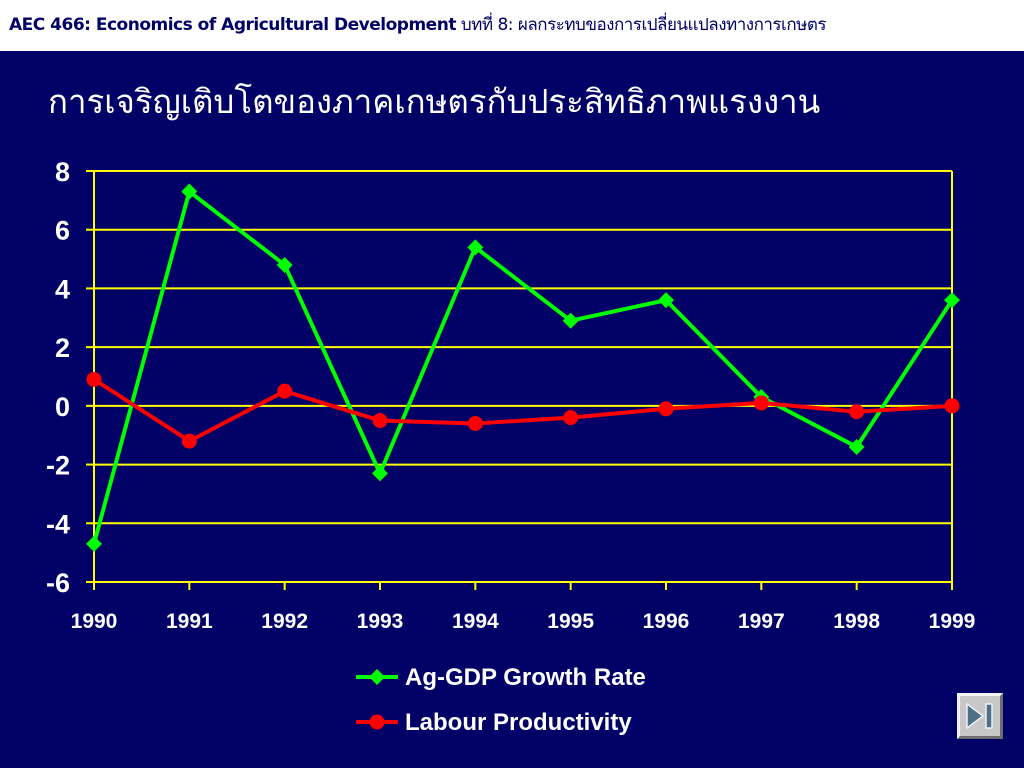 The image size is (1024, 768). I want to click on y-tick-labels: 8 6 4 2 0 -2 -4 -6, so click(58, 377).